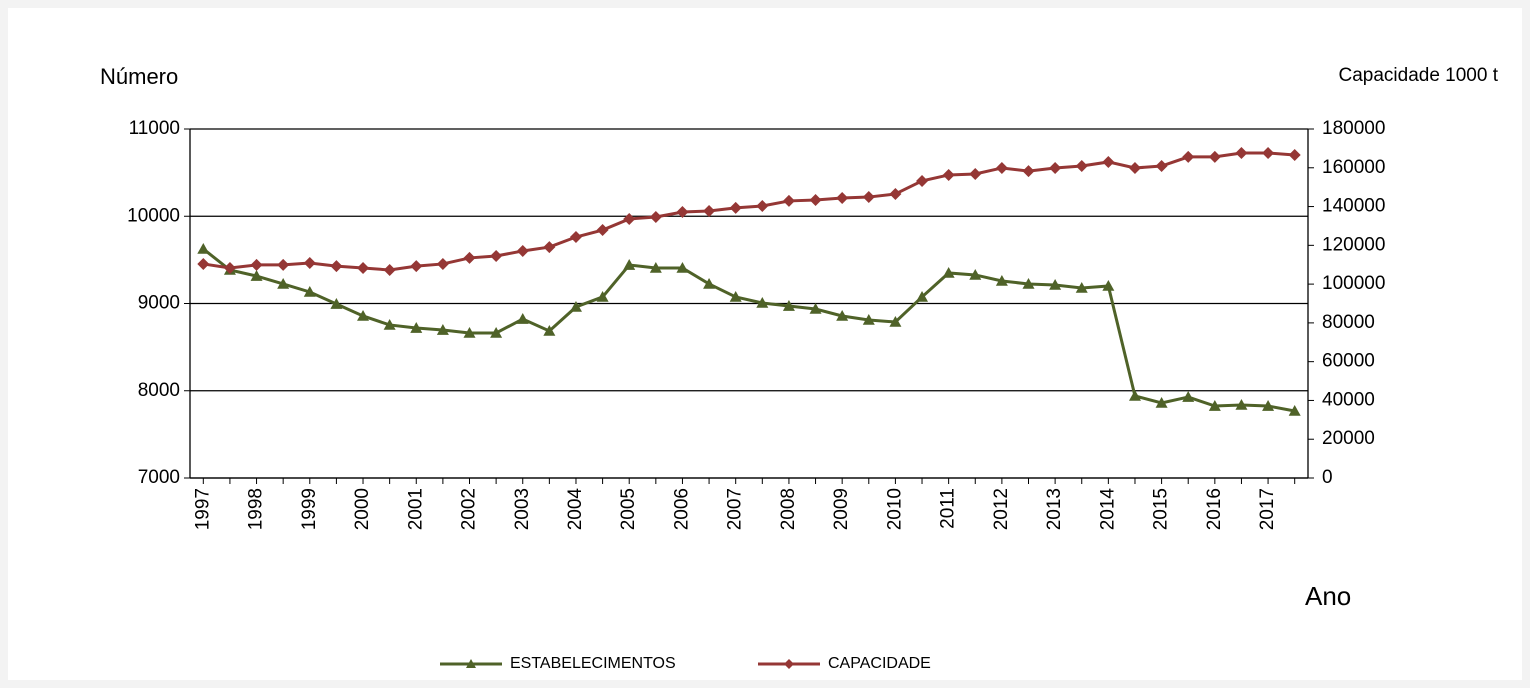  I want to click on y2-tick-label: 120000, so click(1353, 244).